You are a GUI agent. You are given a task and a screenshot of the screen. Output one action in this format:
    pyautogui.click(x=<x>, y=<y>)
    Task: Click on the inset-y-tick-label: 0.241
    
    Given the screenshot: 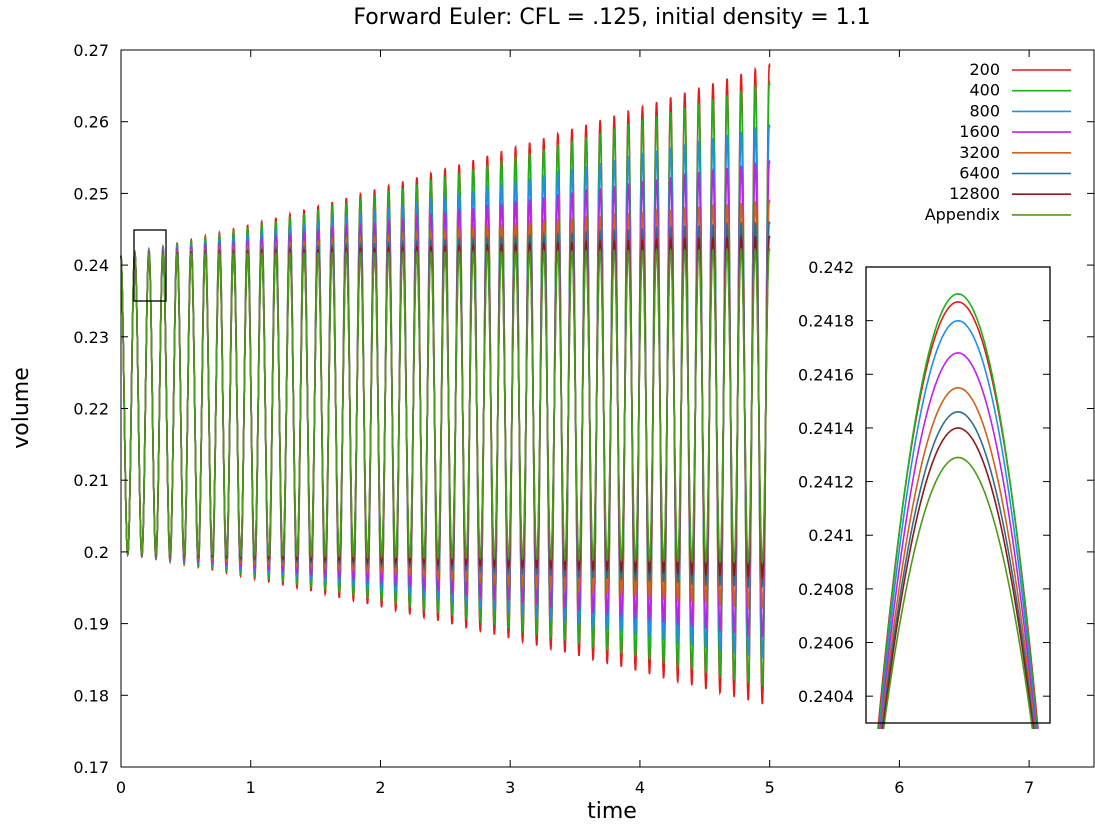 What is the action you would take?
    pyautogui.click(x=831, y=535)
    